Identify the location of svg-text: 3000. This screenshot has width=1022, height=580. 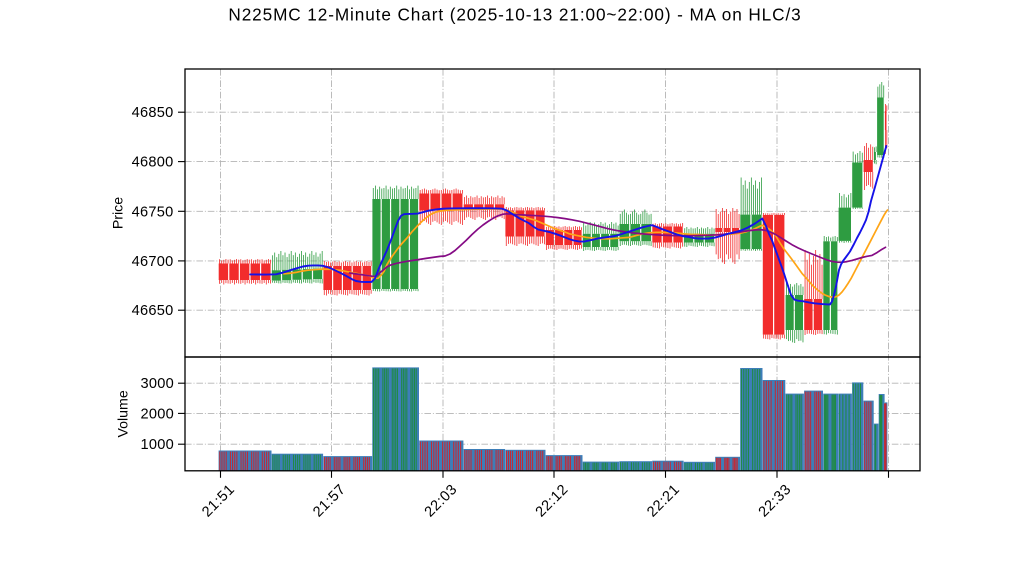
(157, 384).